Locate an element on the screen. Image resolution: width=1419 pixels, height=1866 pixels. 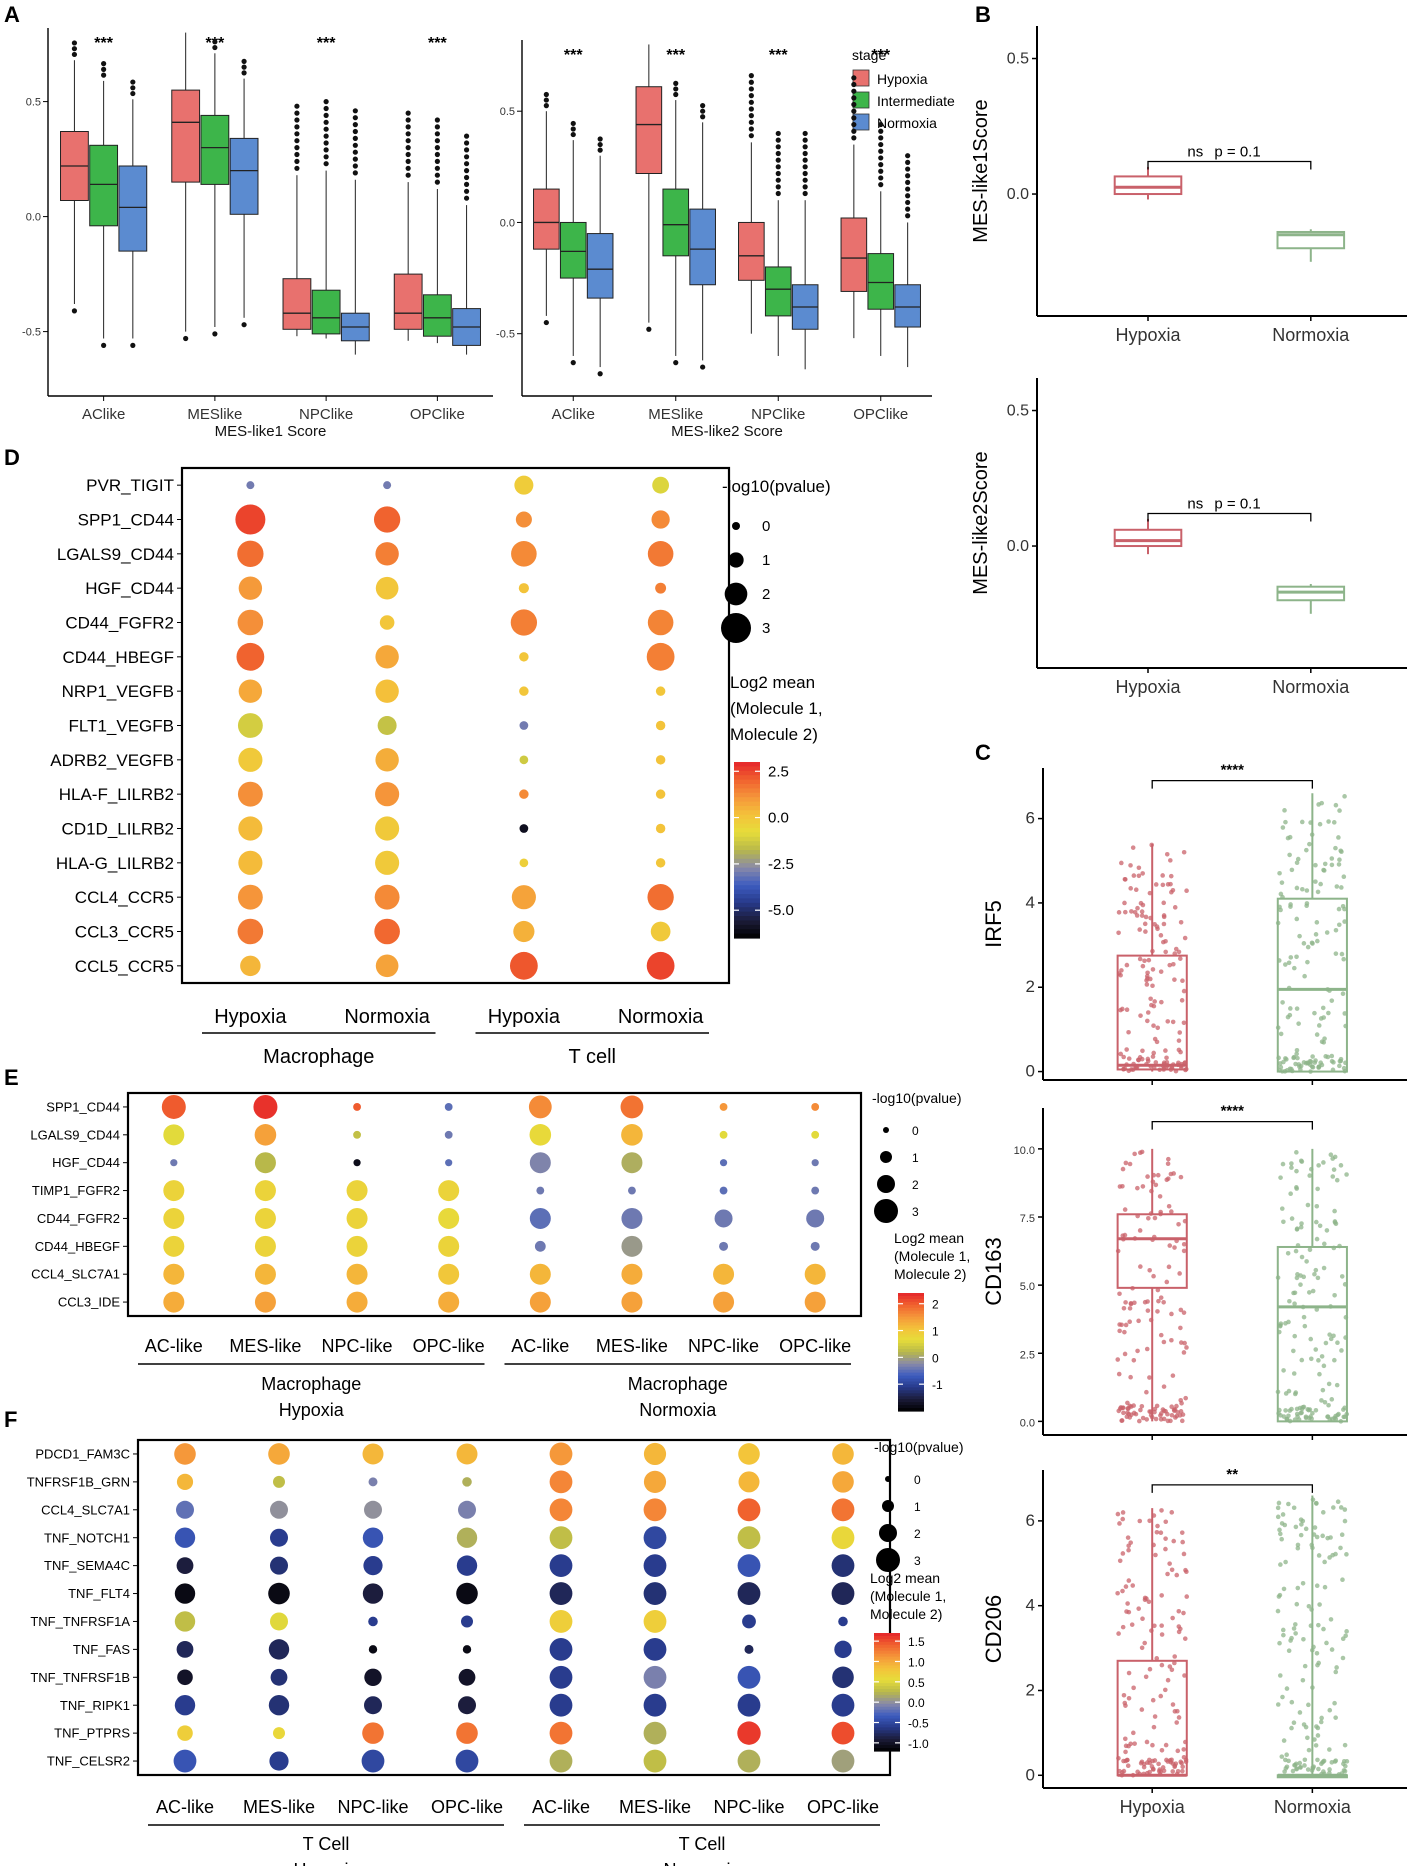
group-label: Macrophage is located at coordinates (678, 1384).